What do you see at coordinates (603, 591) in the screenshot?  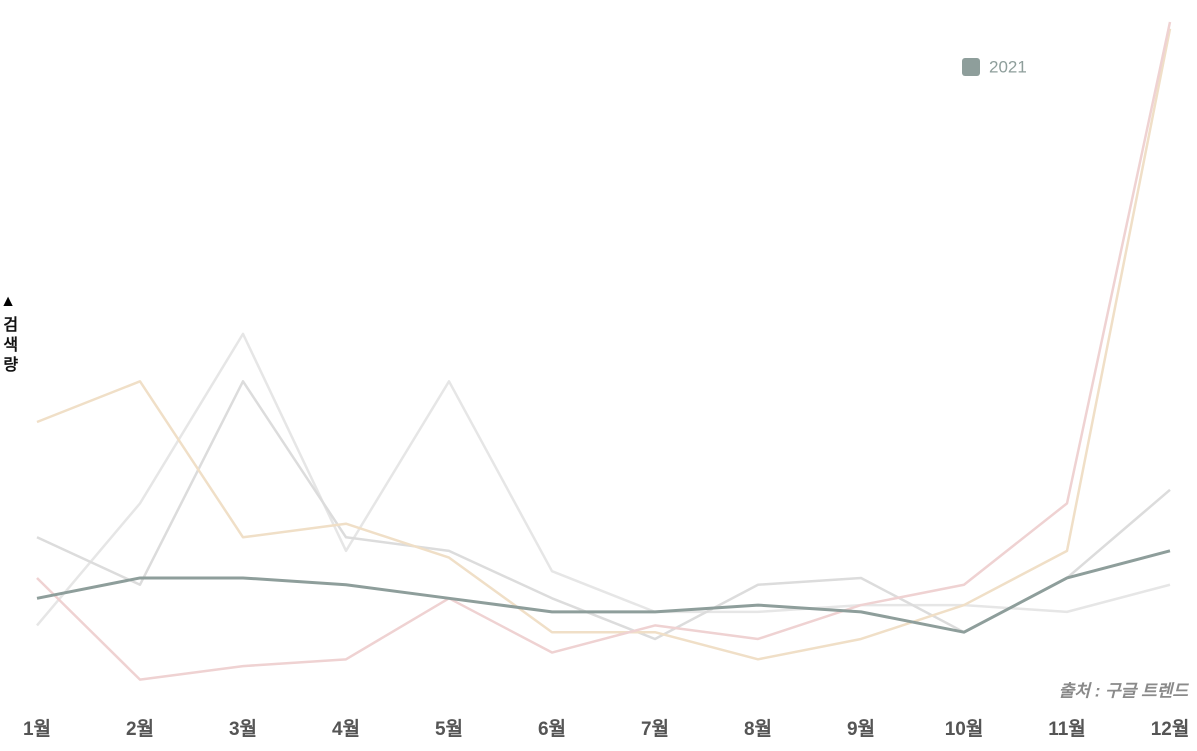 I see `series-line` at bounding box center [603, 591].